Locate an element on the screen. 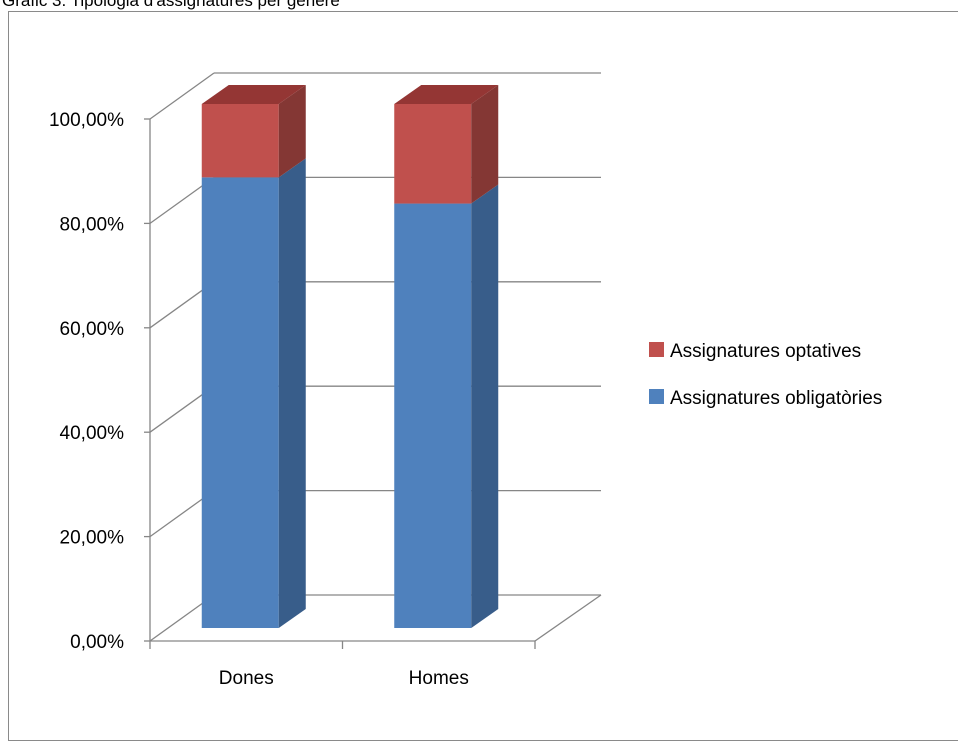 The image size is (958, 741). legend-label: Assignatures obligatòries is located at coordinates (776, 398).